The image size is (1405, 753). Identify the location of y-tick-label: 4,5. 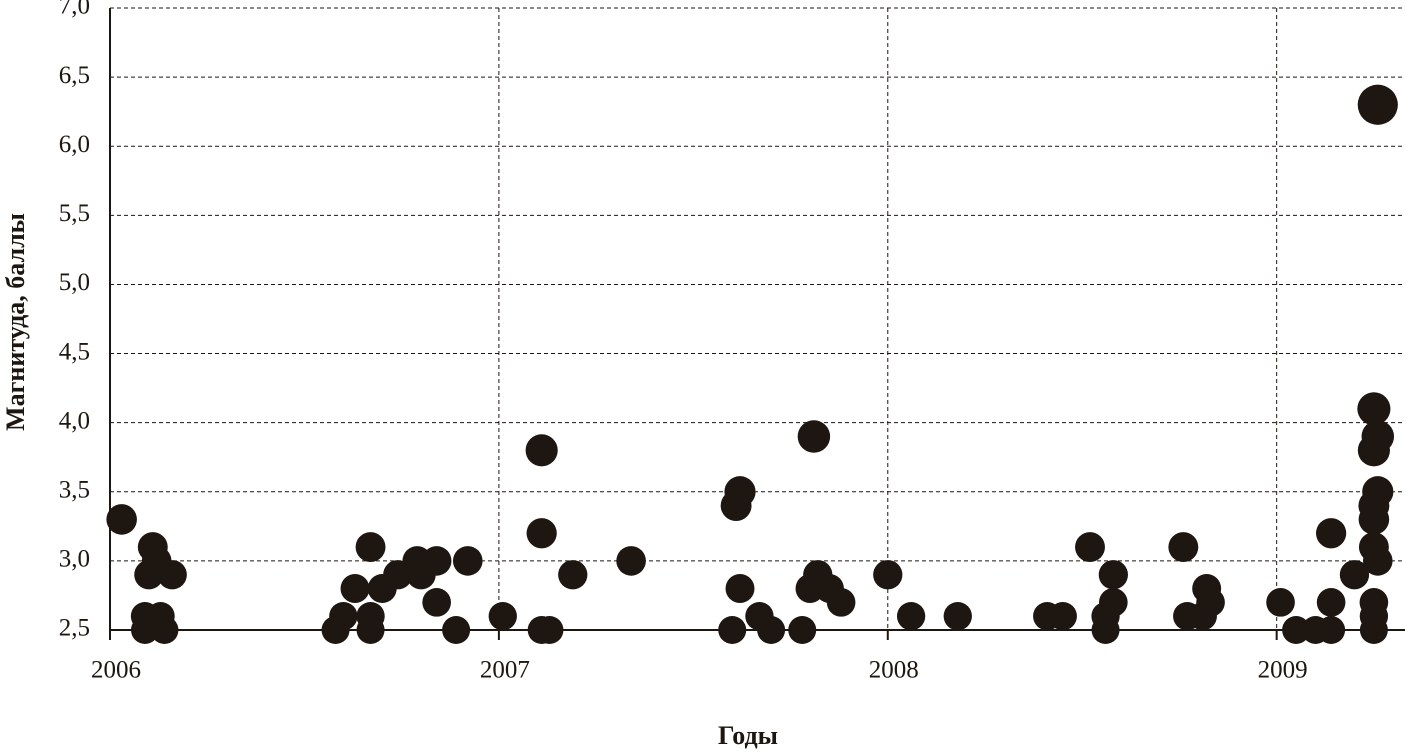
(74, 351).